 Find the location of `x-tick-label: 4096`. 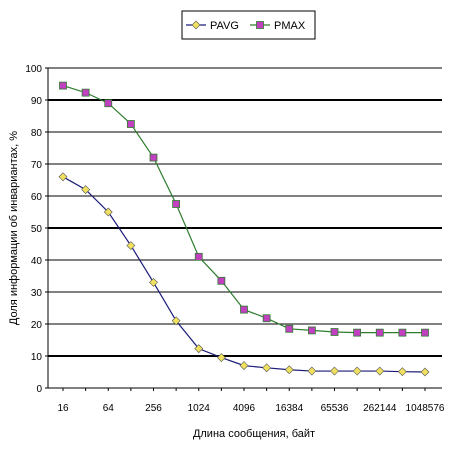

x-tick-label: 4096 is located at coordinates (244, 408).